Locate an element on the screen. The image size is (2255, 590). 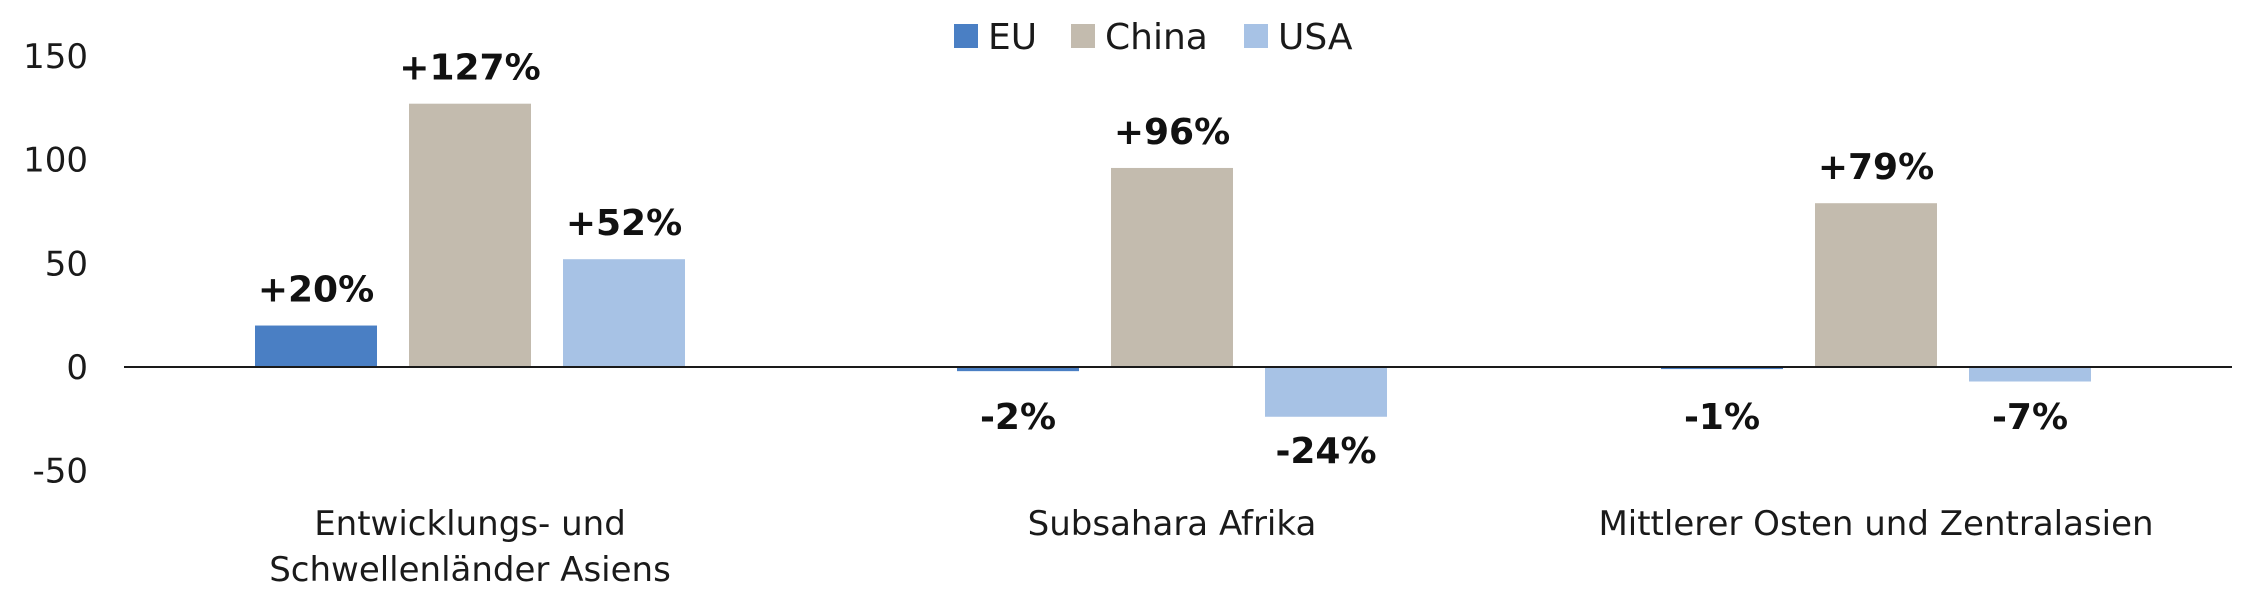
y-tick-label: -50 is located at coordinates (60, 472).